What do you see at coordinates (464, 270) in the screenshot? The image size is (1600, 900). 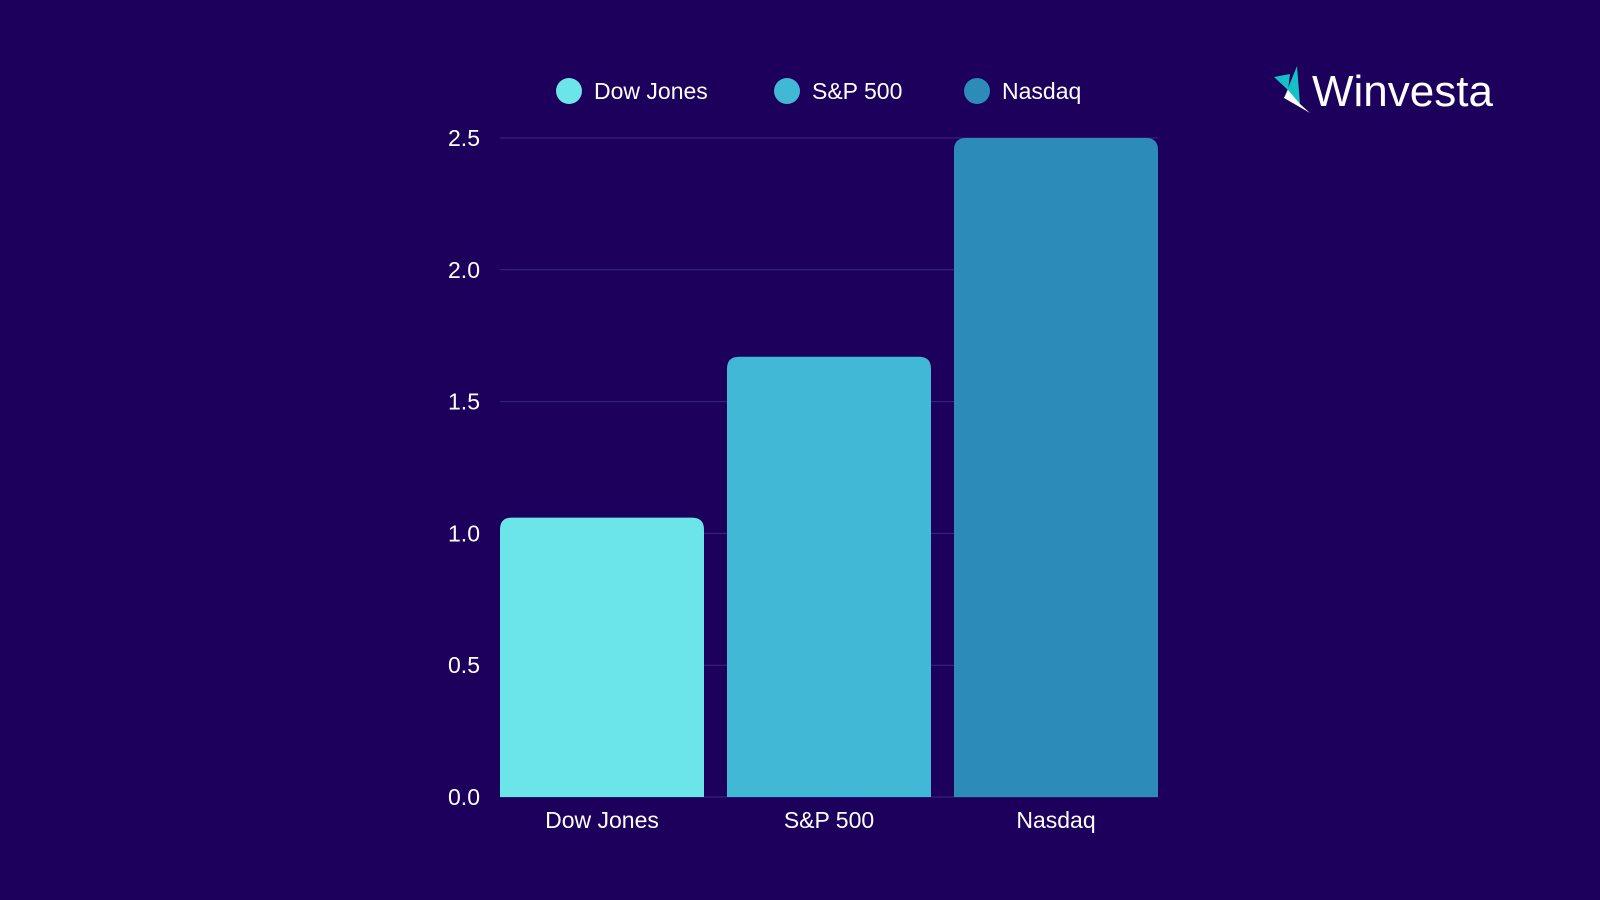 I see `y-tick-label: 2.0` at bounding box center [464, 270].